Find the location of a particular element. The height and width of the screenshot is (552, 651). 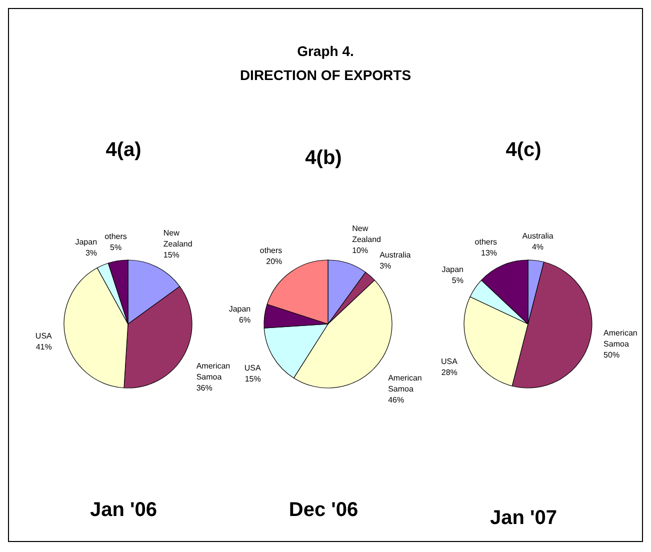

text: Dec '06 is located at coordinates (324, 510).